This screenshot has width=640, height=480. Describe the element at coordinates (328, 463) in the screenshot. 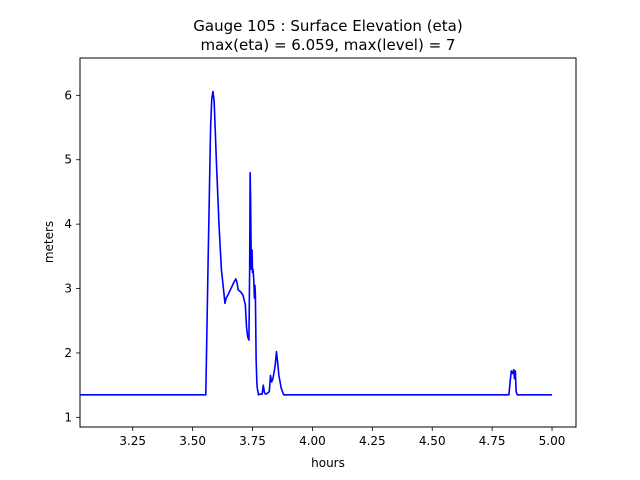

I see `x-axis-label: hours` at that location.